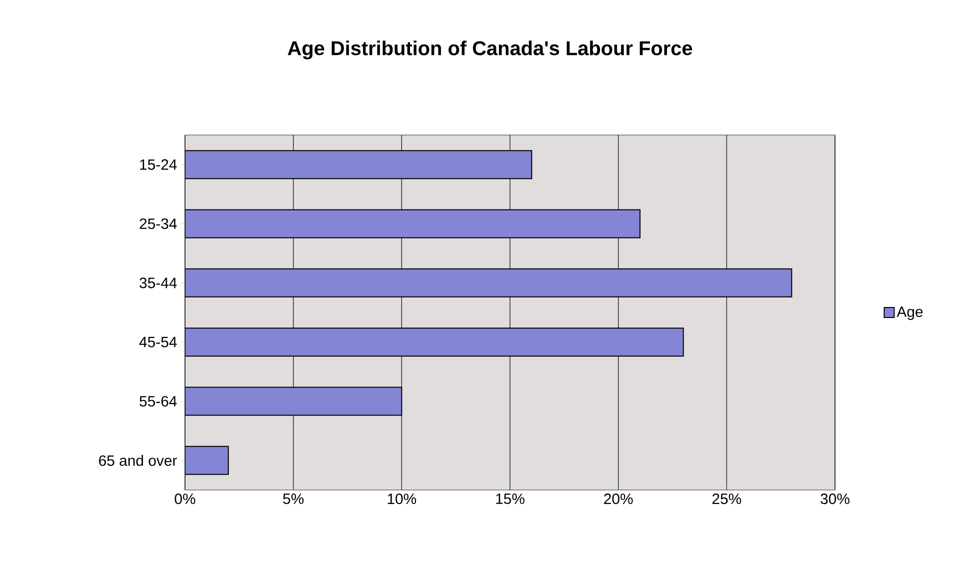  I want to click on x-tick-label: 0%, so click(185, 499).